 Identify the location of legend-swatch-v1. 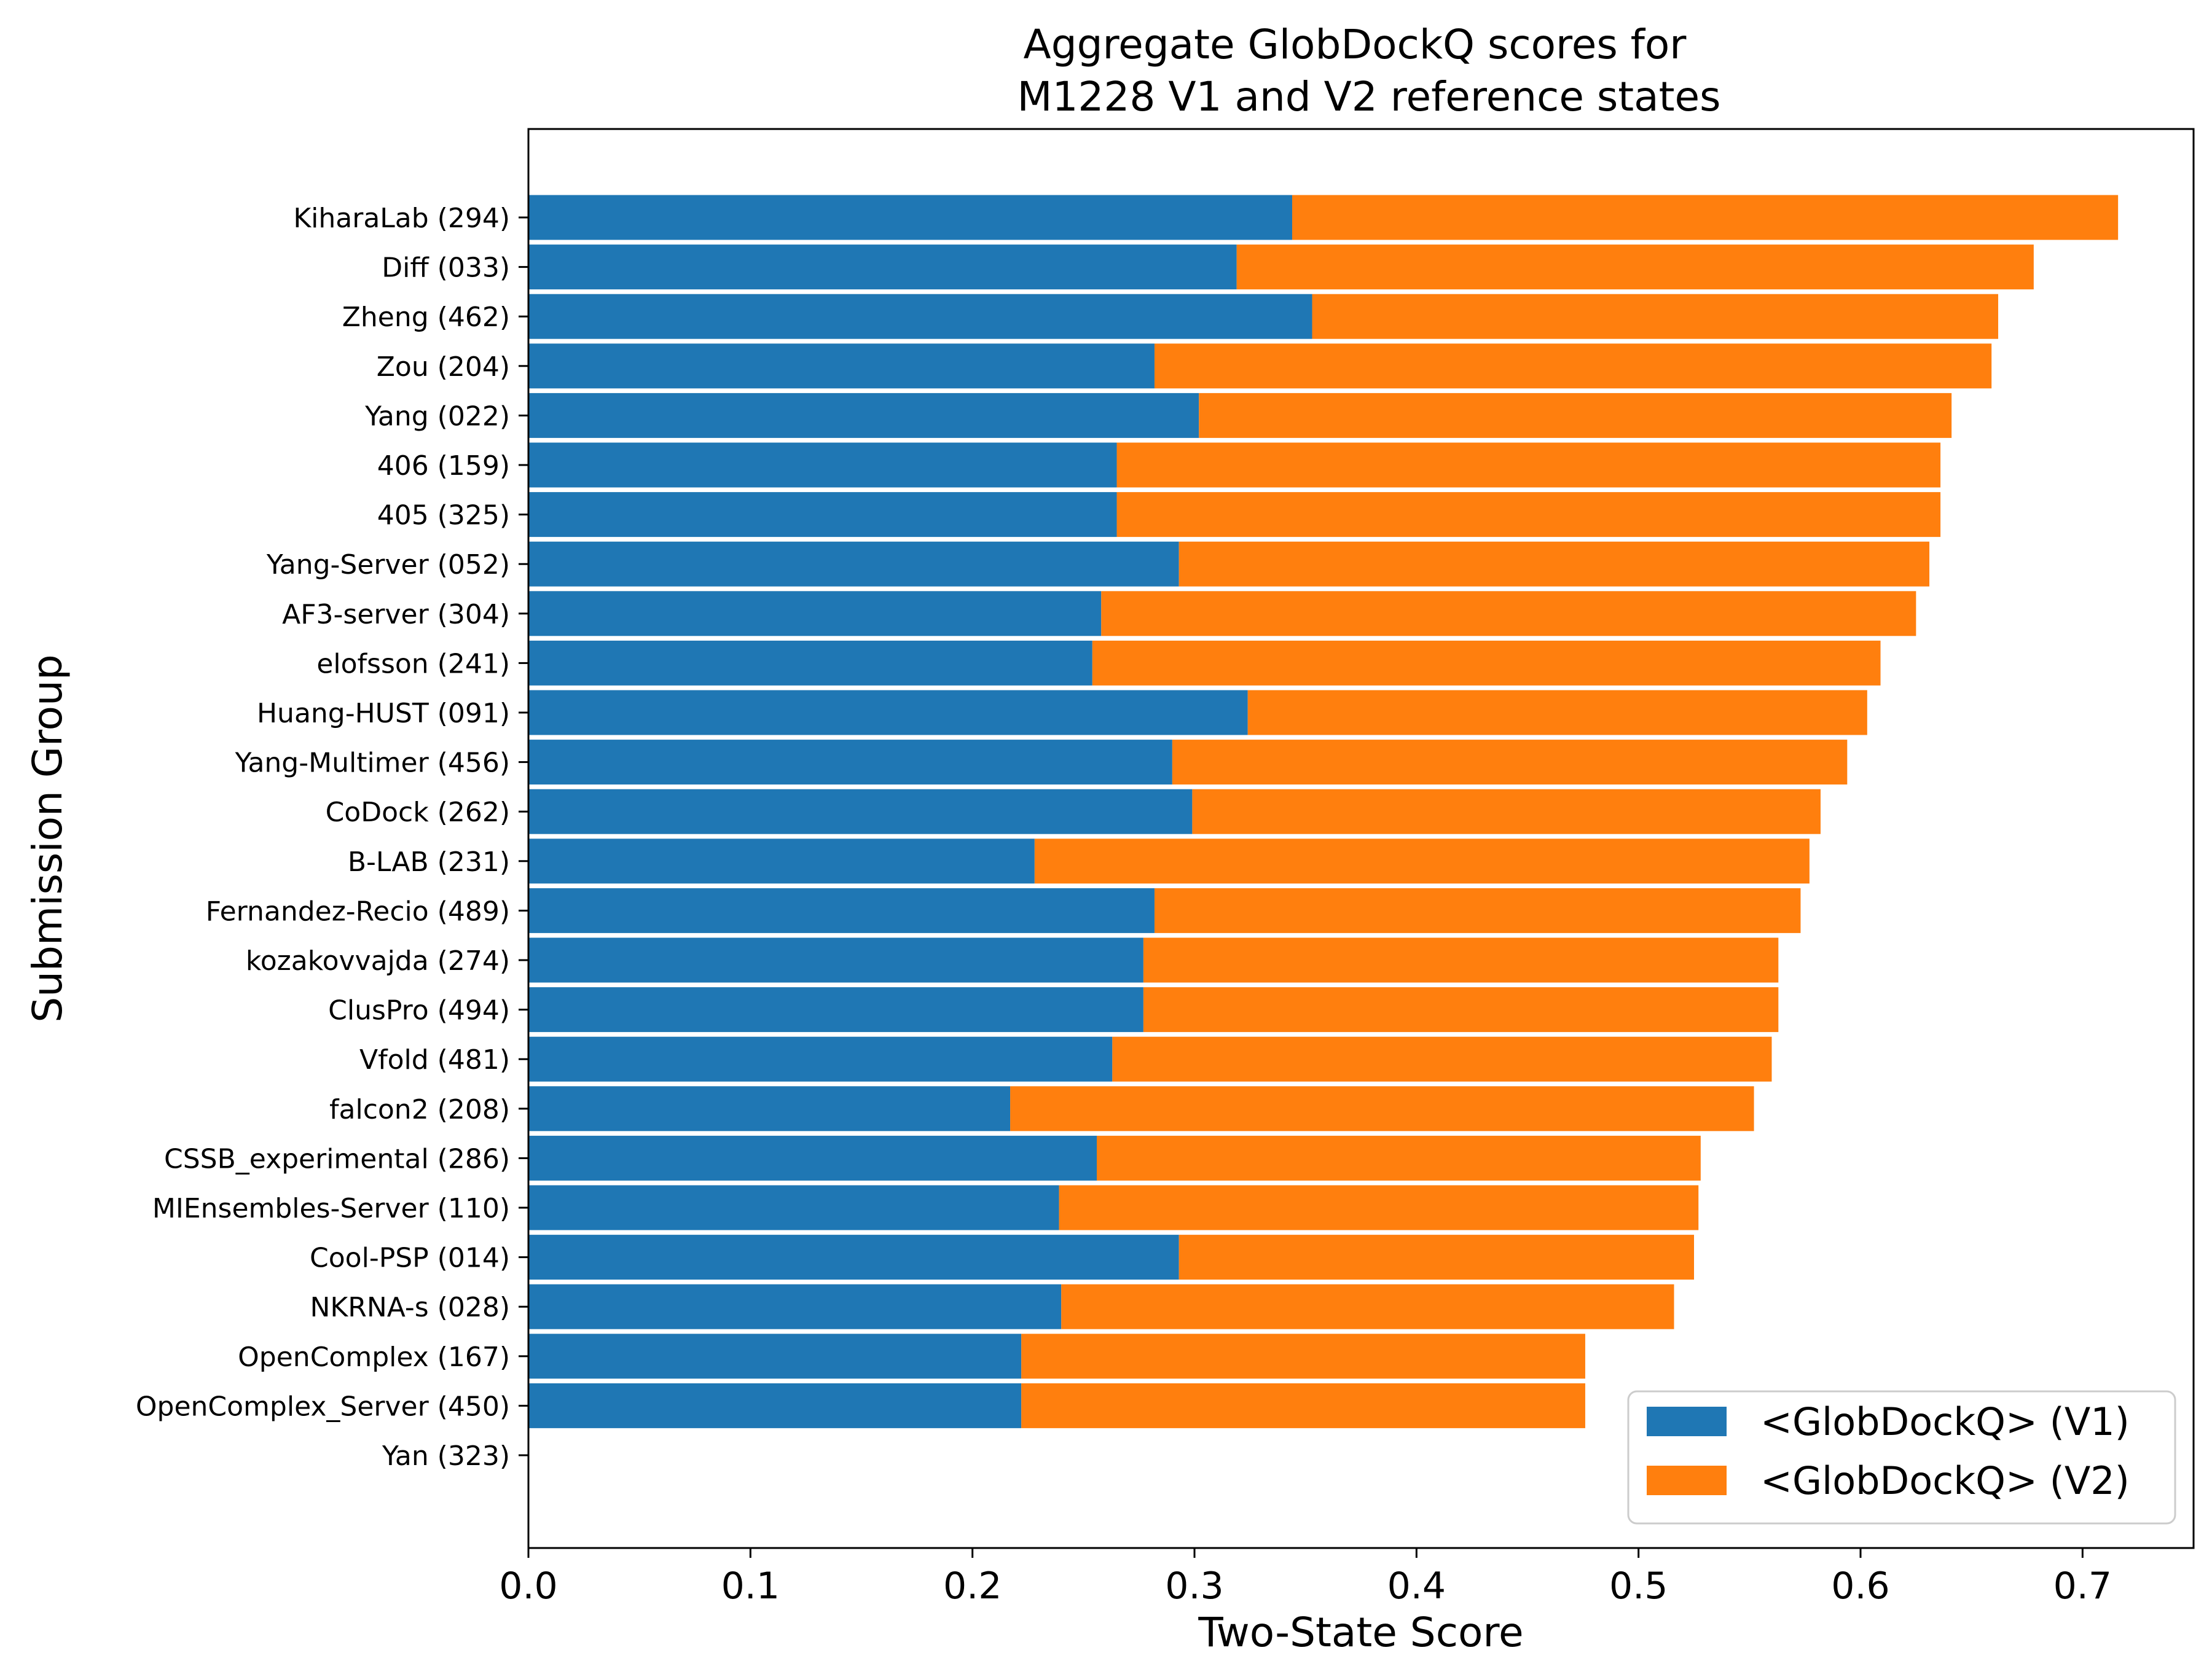
(1687, 1422).